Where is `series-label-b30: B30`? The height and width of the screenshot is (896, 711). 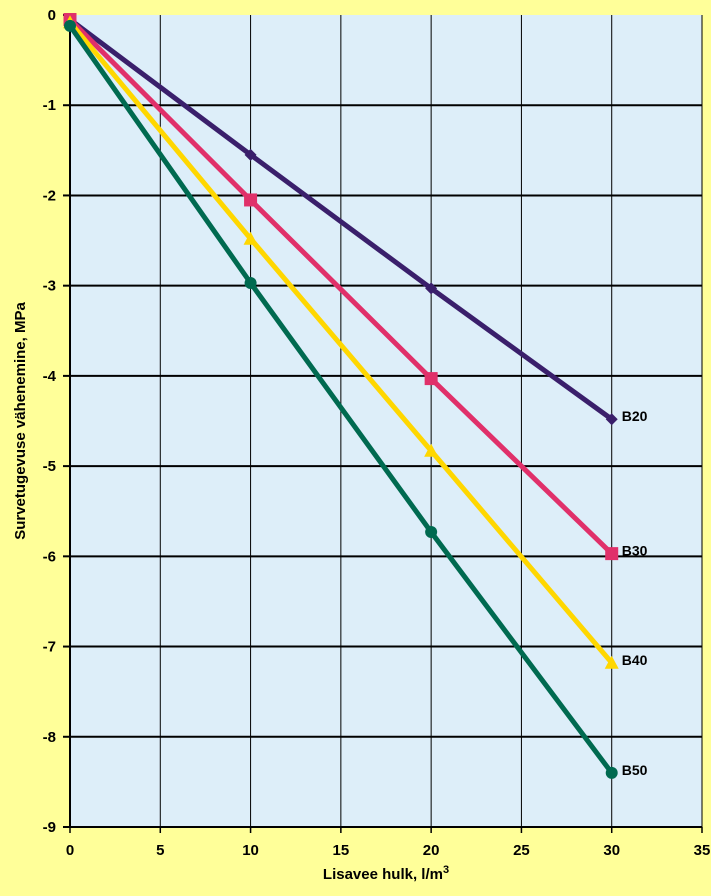
series-label-b30: B30 is located at coordinates (635, 551).